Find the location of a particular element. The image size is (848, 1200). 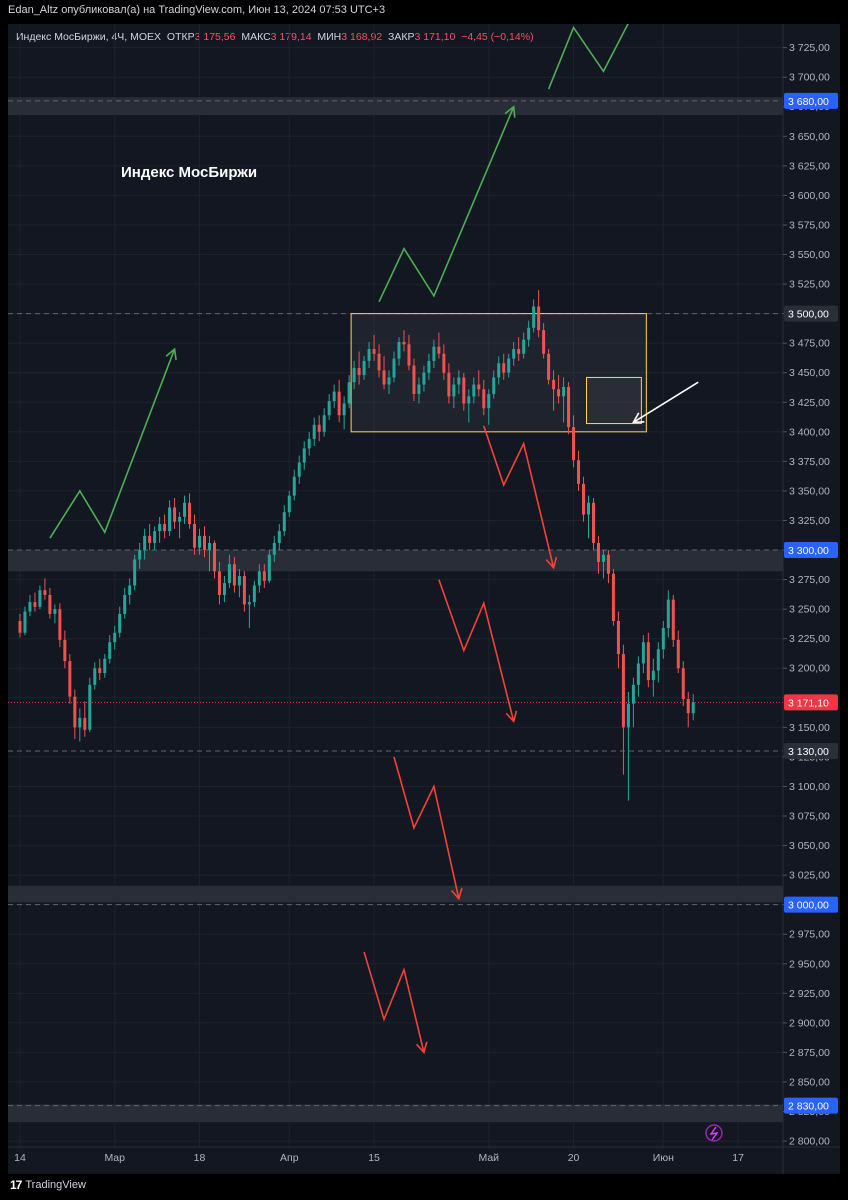

legend-symbol: Индекс МосБиржи, 4Ч, MOEX is located at coordinates (89, 37).